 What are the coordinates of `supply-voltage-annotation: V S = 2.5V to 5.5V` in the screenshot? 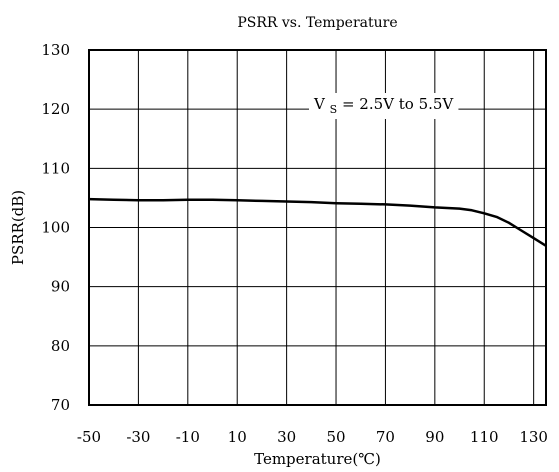 It's located at (383, 106).